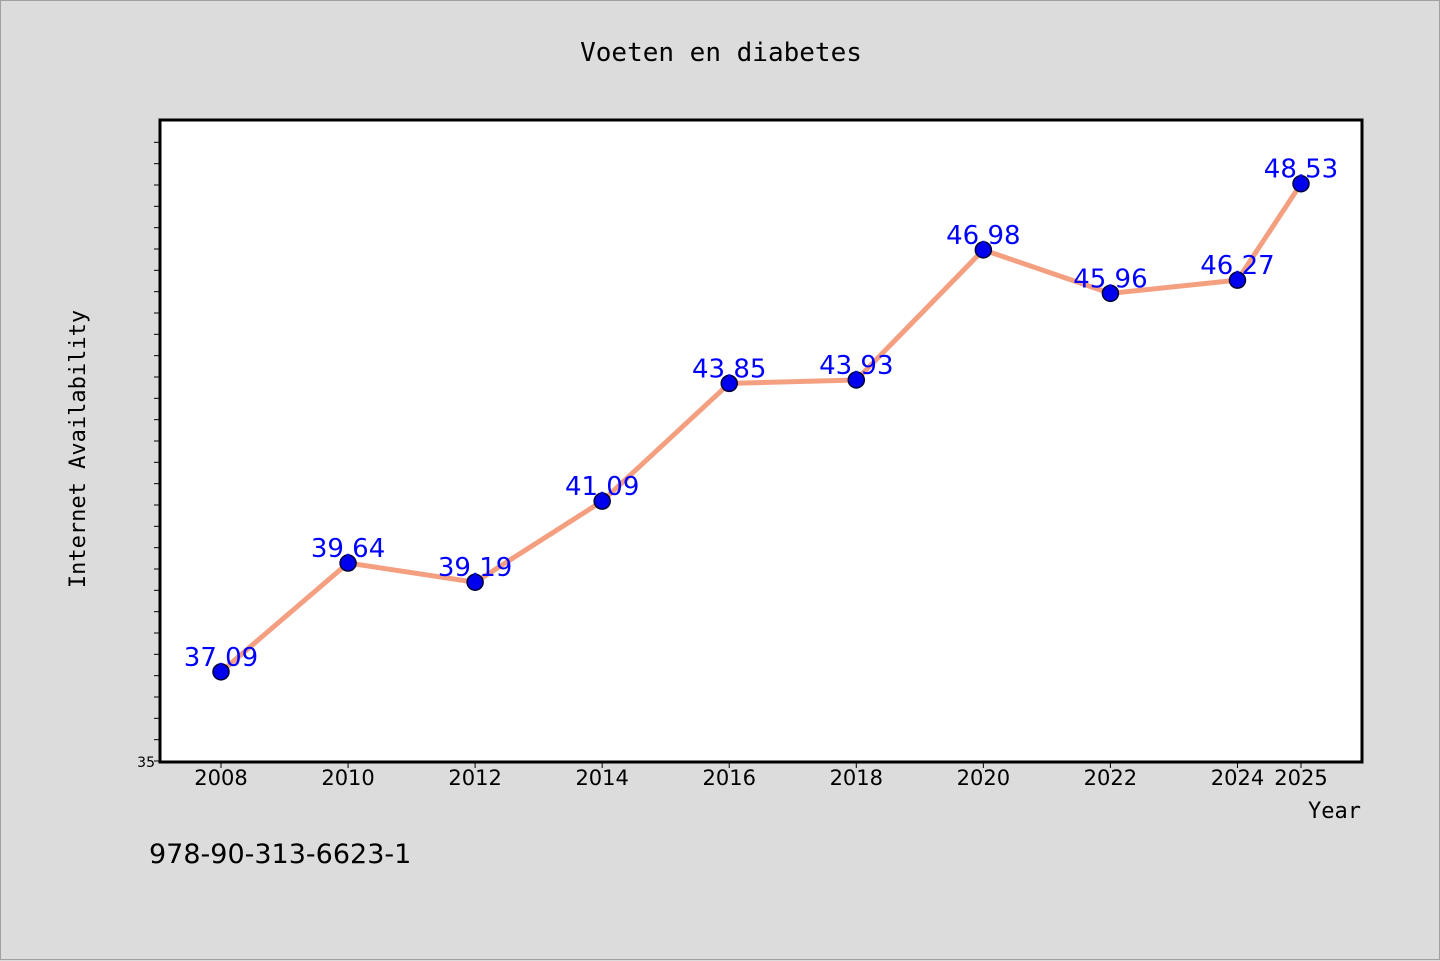  Describe the element at coordinates (157, 451) in the screenshot. I see `y-minor-ticks` at that location.